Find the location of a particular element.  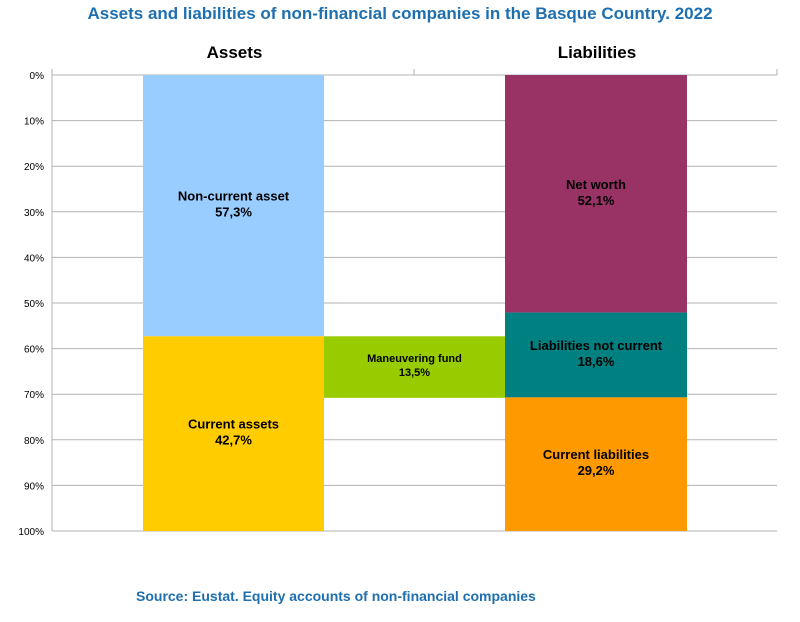

segment-current-assets-value-label: 42,7% is located at coordinates (233, 440).